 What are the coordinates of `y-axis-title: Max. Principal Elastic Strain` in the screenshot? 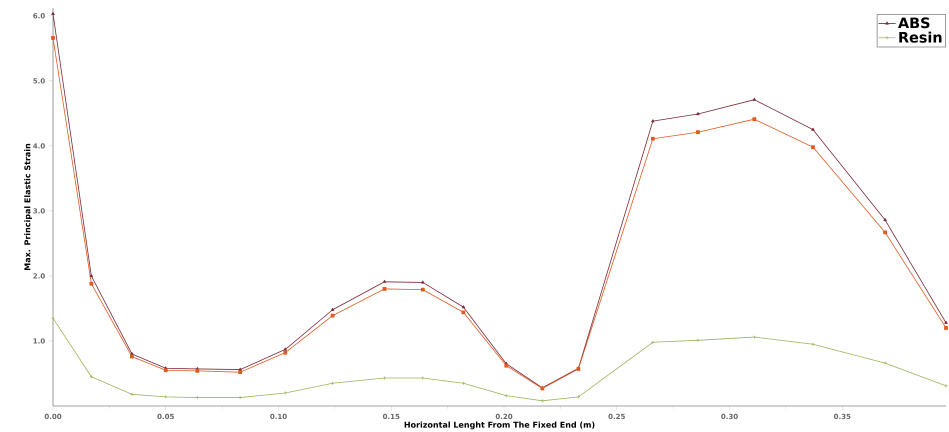 It's located at (28, 207).